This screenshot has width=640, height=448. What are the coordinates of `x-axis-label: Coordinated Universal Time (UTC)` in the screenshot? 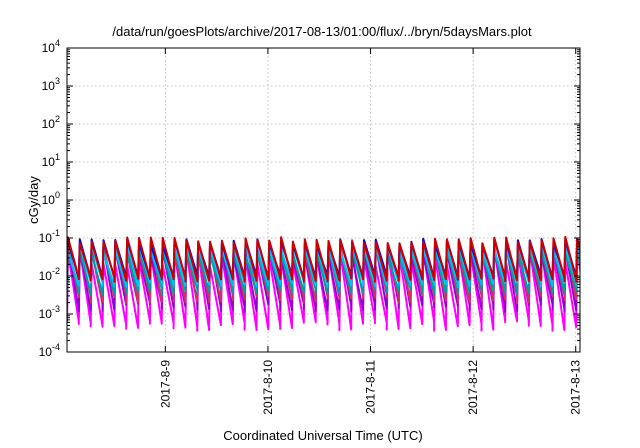 It's located at (322, 435).